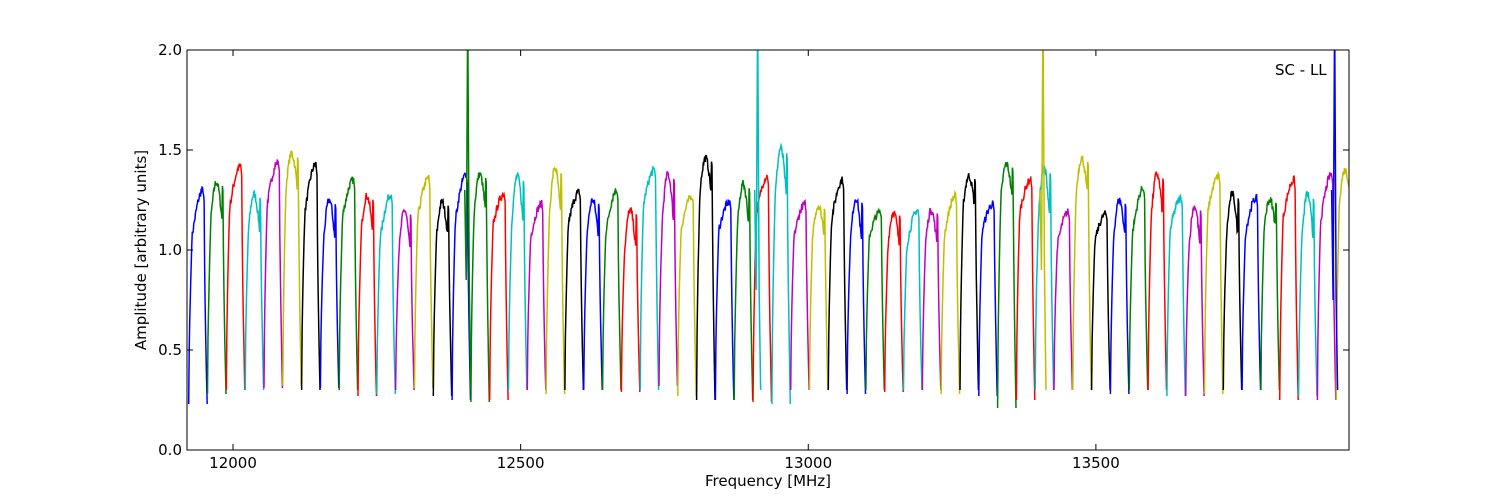 This screenshot has width=1500, height=500. Describe the element at coordinates (141, 250) in the screenshot. I see `y-axis-label: Amplitude [arbitrary units]` at that location.